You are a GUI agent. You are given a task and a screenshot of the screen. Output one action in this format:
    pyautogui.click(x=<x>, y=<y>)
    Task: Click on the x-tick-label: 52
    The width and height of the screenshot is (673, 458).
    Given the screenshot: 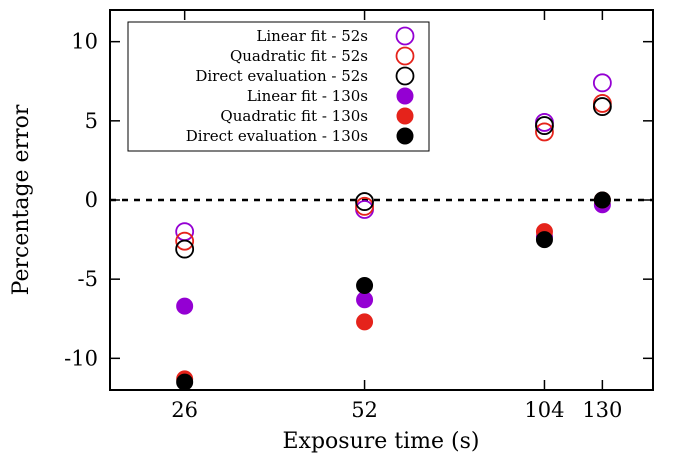 What is the action you would take?
    pyautogui.click(x=364, y=410)
    